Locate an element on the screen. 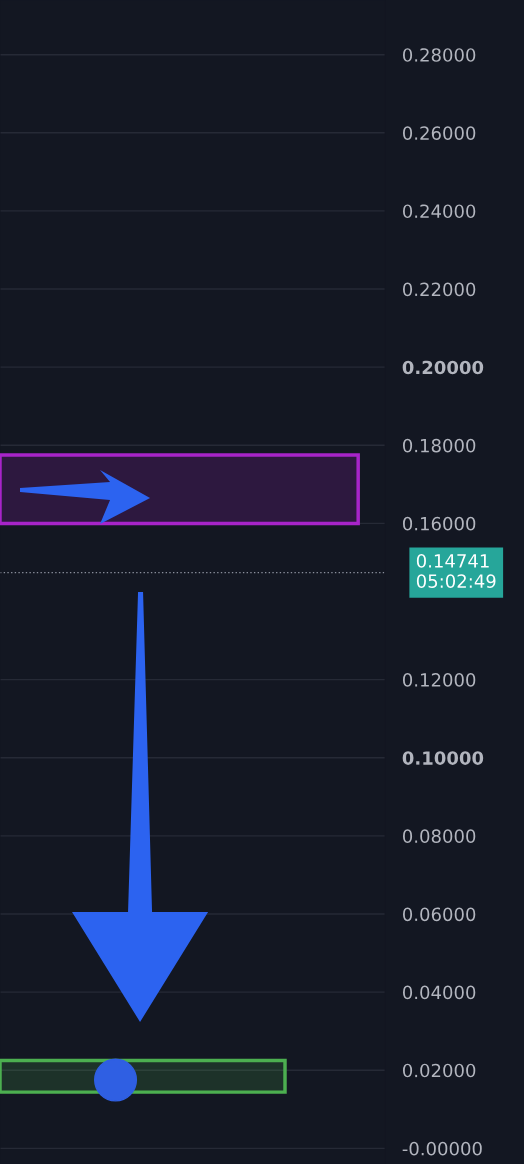 The height and width of the screenshot is (1164, 524). y-tick-label: 0.22000 is located at coordinates (439, 289).